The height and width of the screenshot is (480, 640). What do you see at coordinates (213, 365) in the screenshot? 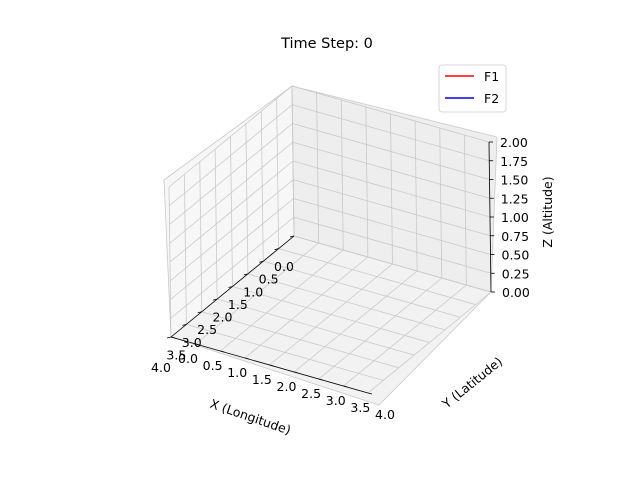
I see `y-tick-label: 0.5` at bounding box center [213, 365].